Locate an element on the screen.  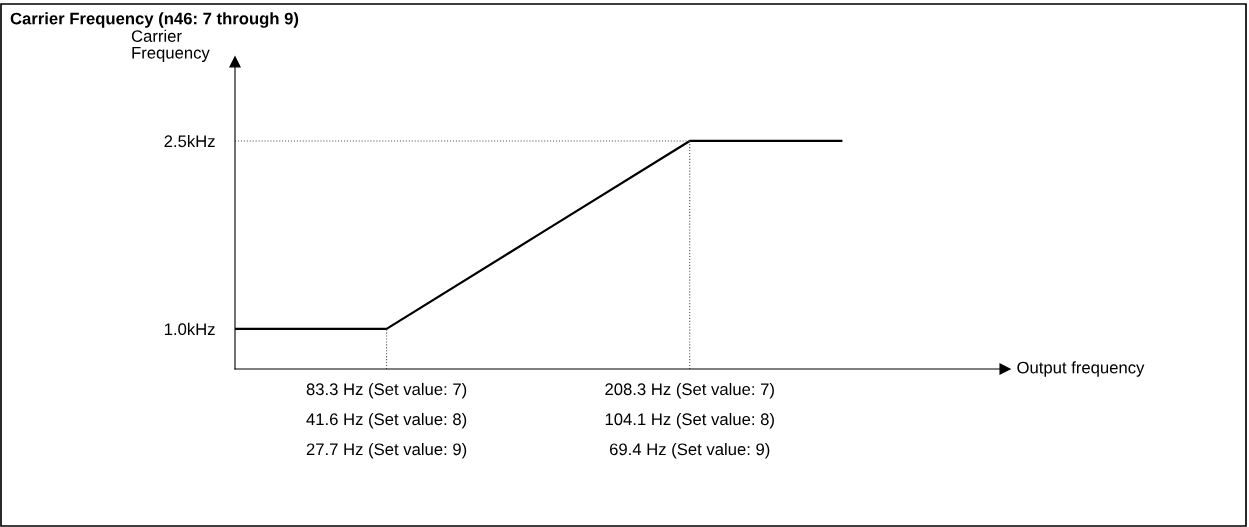
x-tick-label: 208.3 Hz (Set value: 7) 104.1 Hz (Set value: 8) 69.4 Hz (Set value: 9) is located at coordinates (689, 420).